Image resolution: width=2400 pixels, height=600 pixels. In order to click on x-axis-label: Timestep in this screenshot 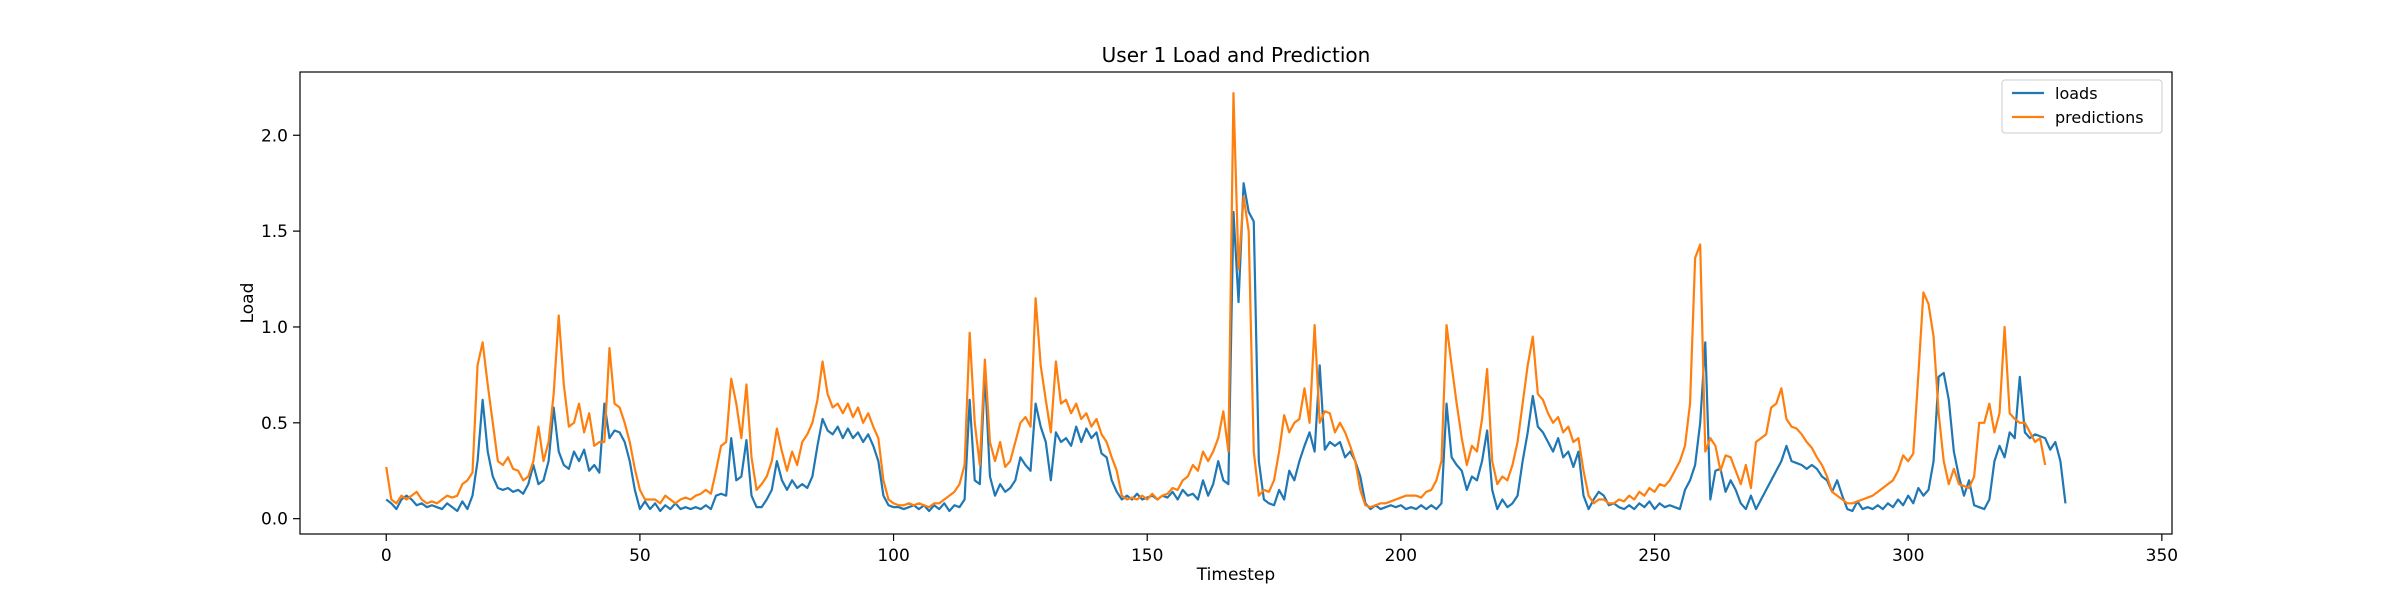, I will do `click(1235, 575)`.